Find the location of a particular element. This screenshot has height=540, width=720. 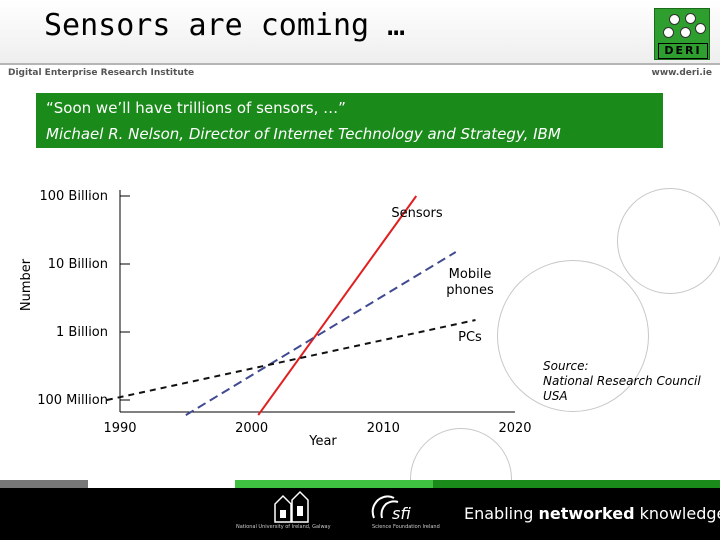

footer-tagline: Enabling networked knowledge. is located at coordinates (592, 513).